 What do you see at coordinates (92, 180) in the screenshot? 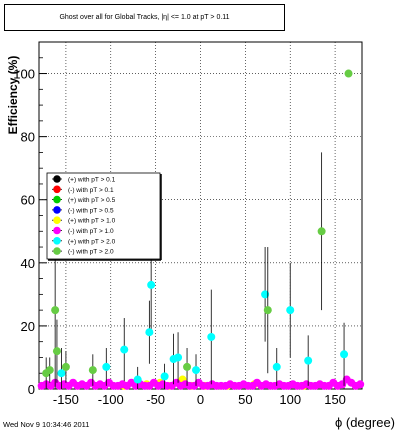
I see `legend-label: (+) with pT > 0.1` at bounding box center [92, 180].